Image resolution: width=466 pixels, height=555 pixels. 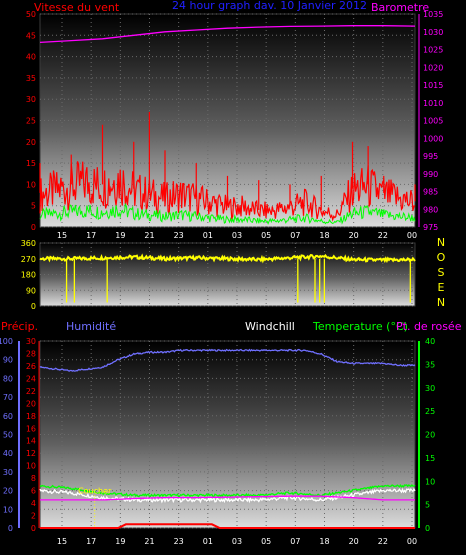 What do you see at coordinates (149, 235) in the screenshot?
I see `wind-x-tick-label: 21` at bounding box center [149, 235].